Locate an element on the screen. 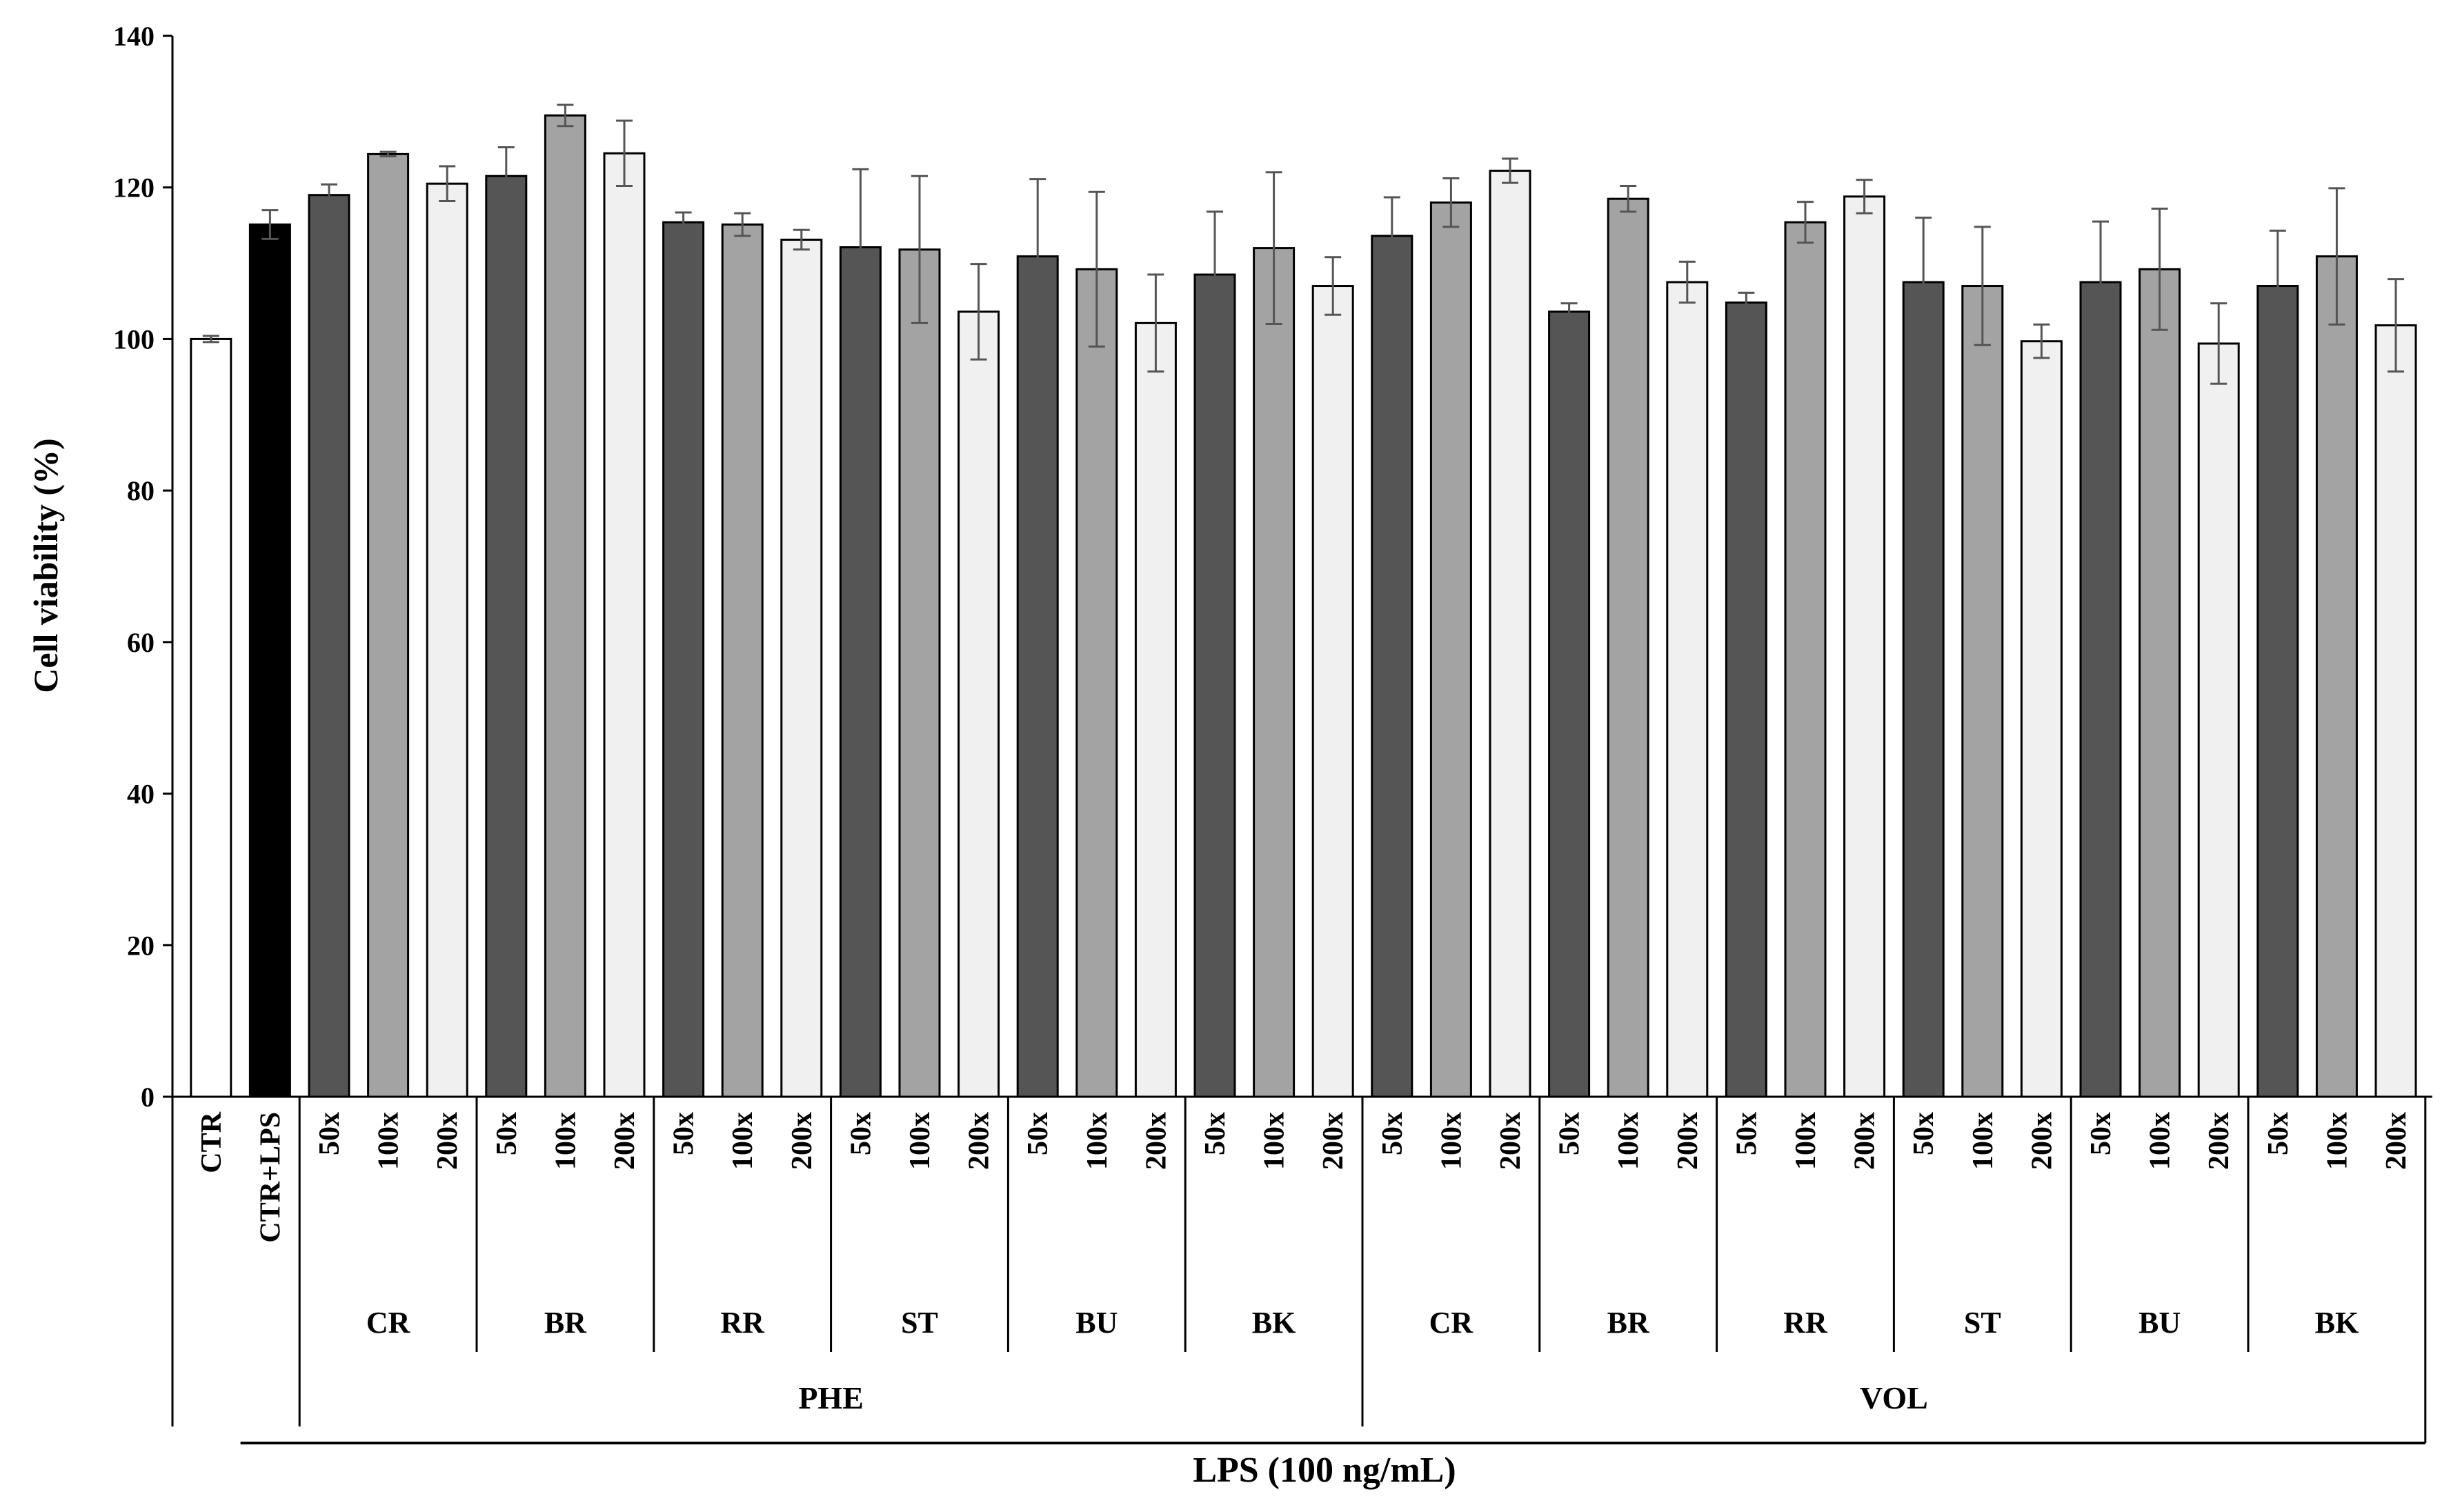 The width and height of the screenshot is (2451, 1512). dilution-label-vol-cr-50x: 50x is located at coordinates (1393, 1133).